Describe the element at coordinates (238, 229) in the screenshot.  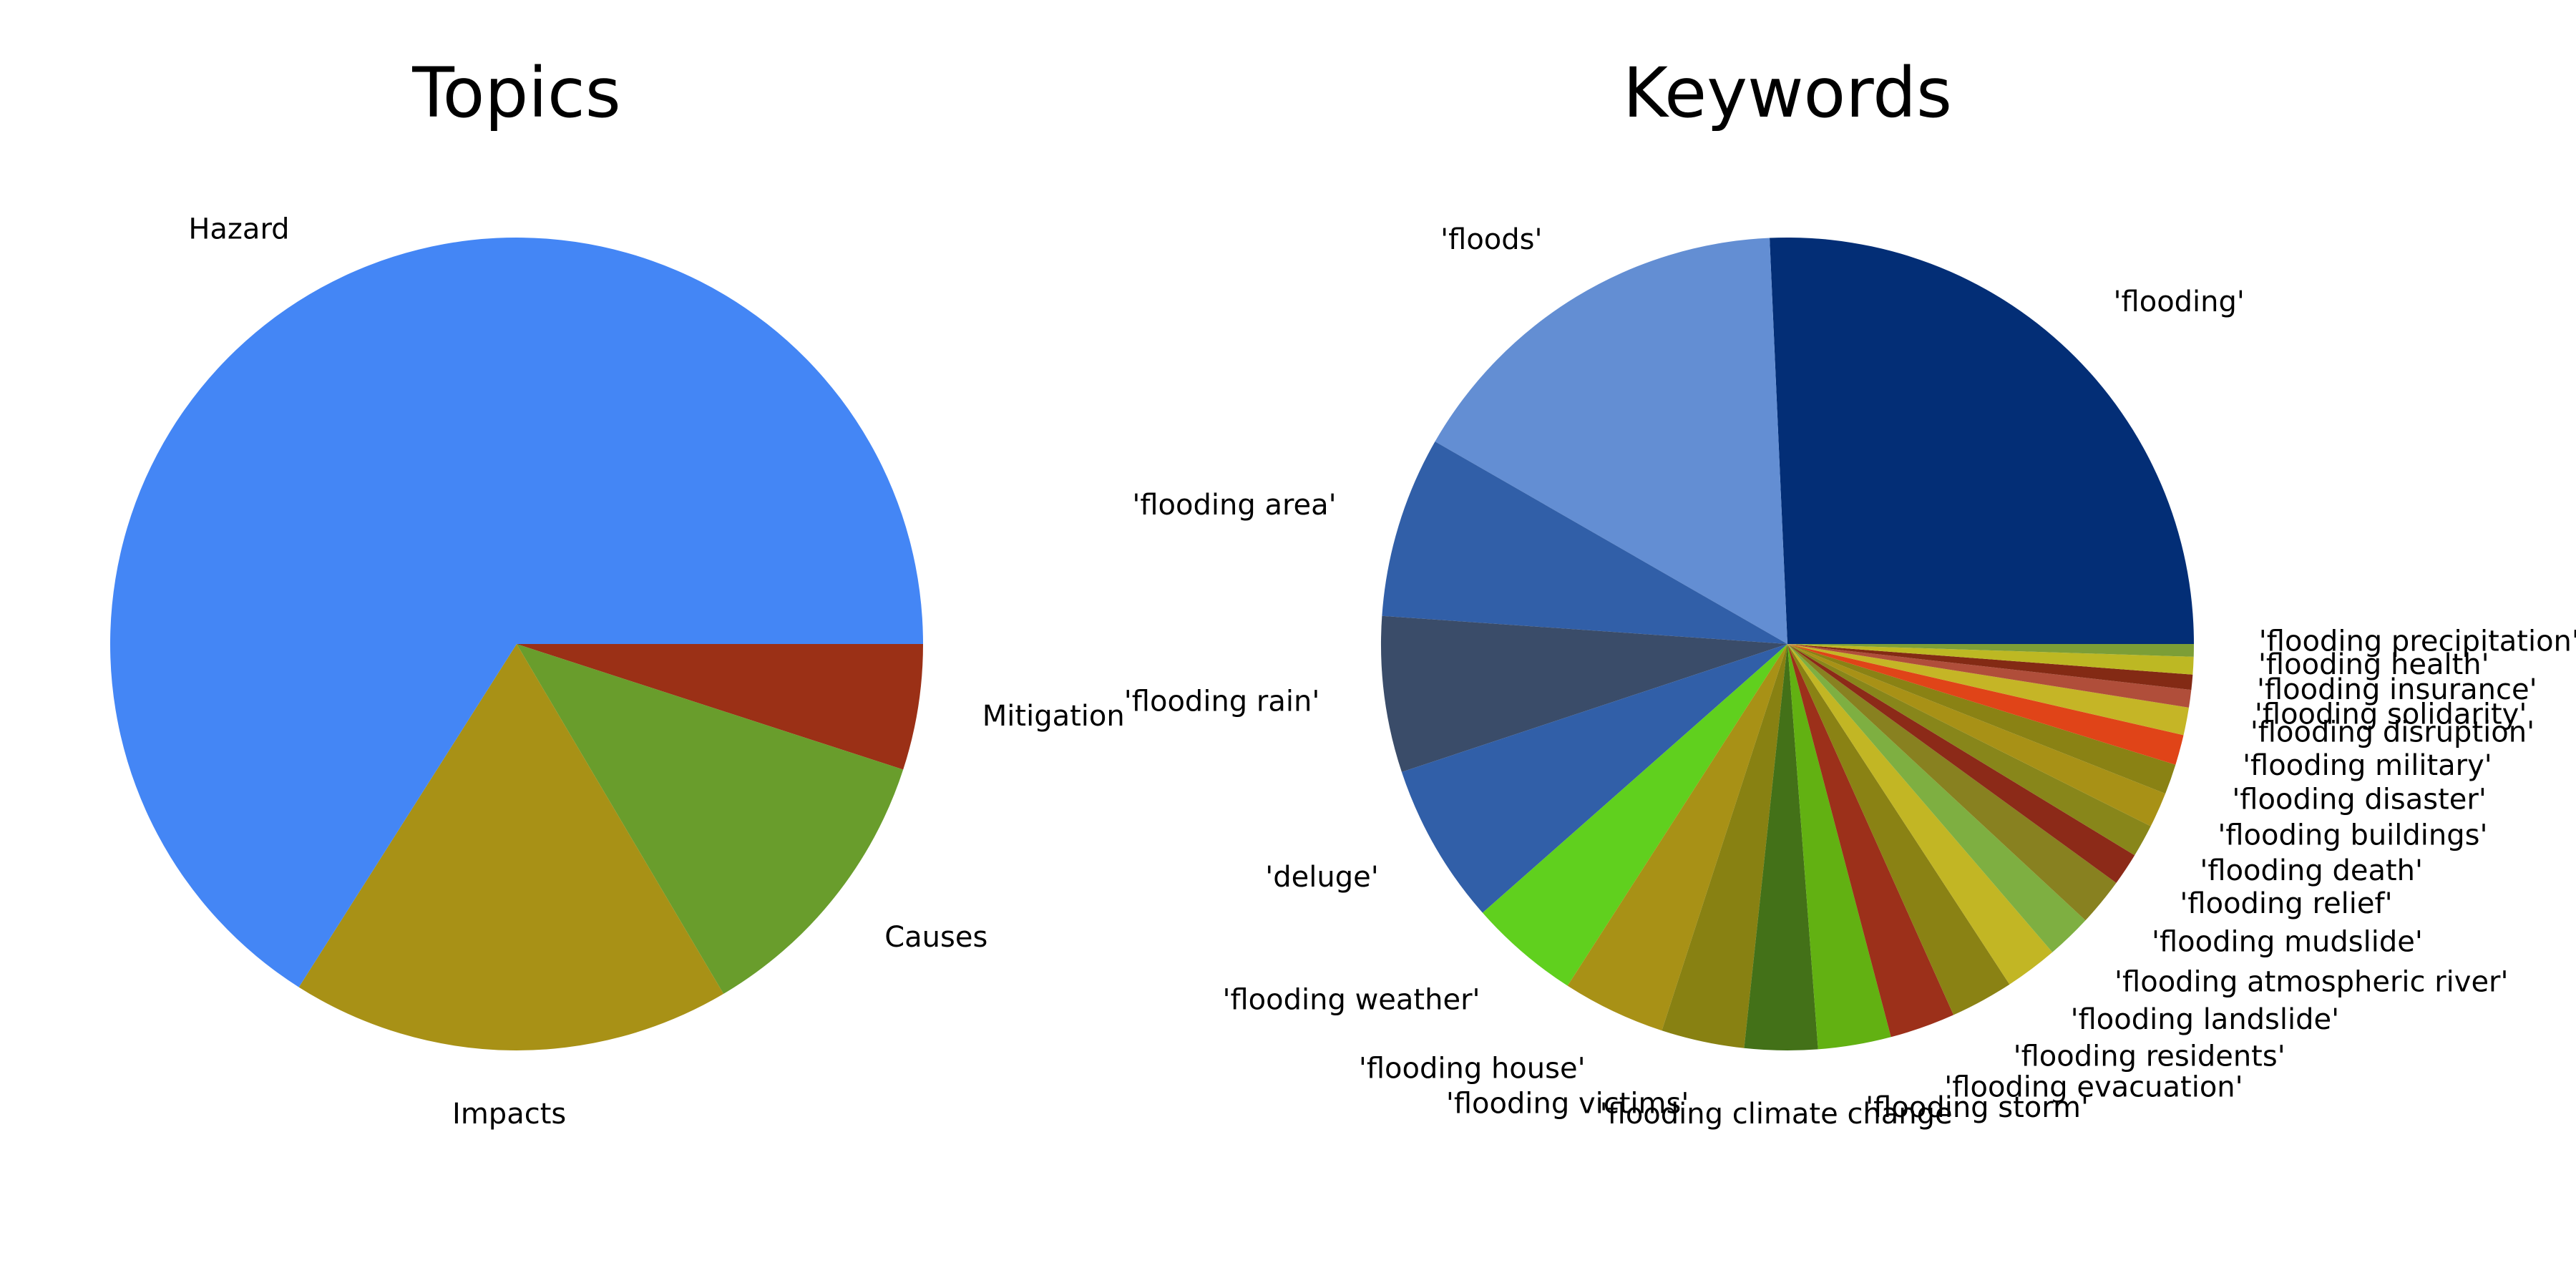
I see `slice-label: Hazard` at that location.